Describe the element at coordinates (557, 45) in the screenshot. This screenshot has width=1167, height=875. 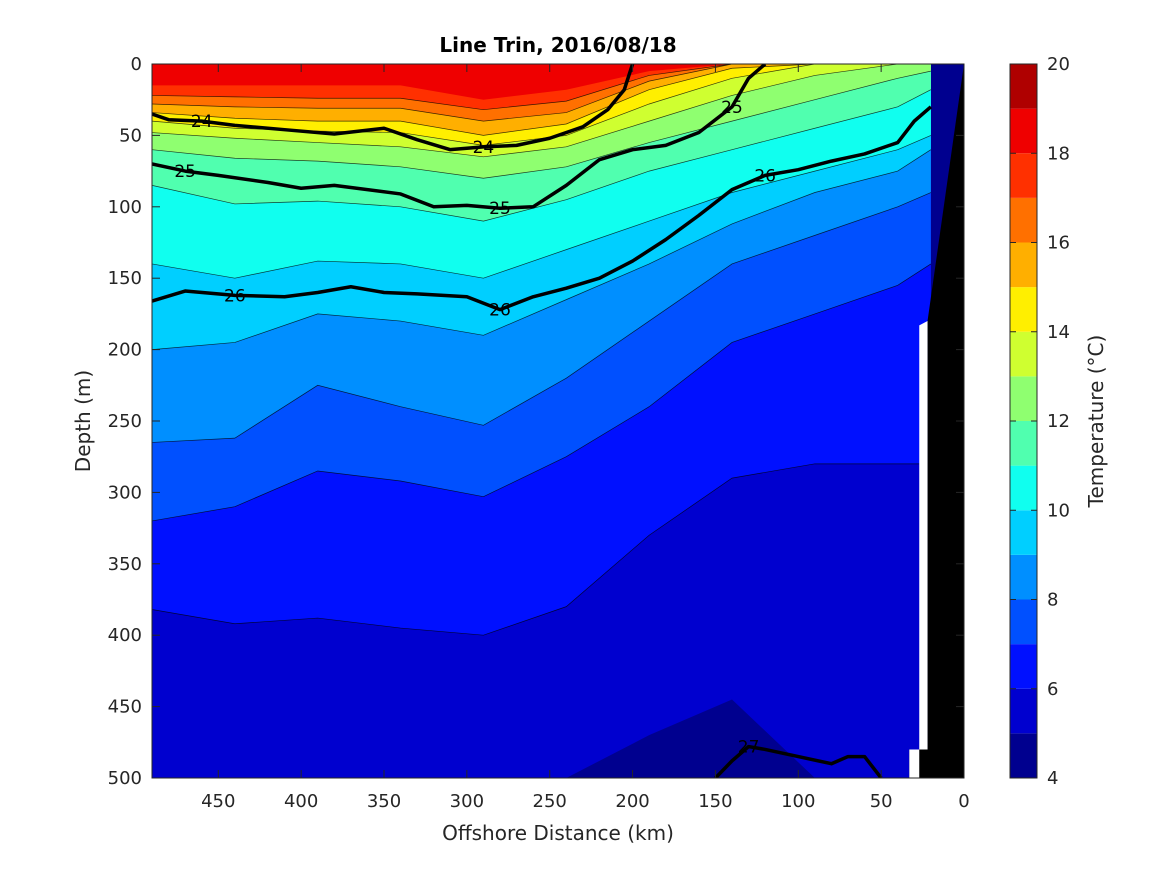
I see `chart-title: Line Trin, 2016/08/18` at that location.